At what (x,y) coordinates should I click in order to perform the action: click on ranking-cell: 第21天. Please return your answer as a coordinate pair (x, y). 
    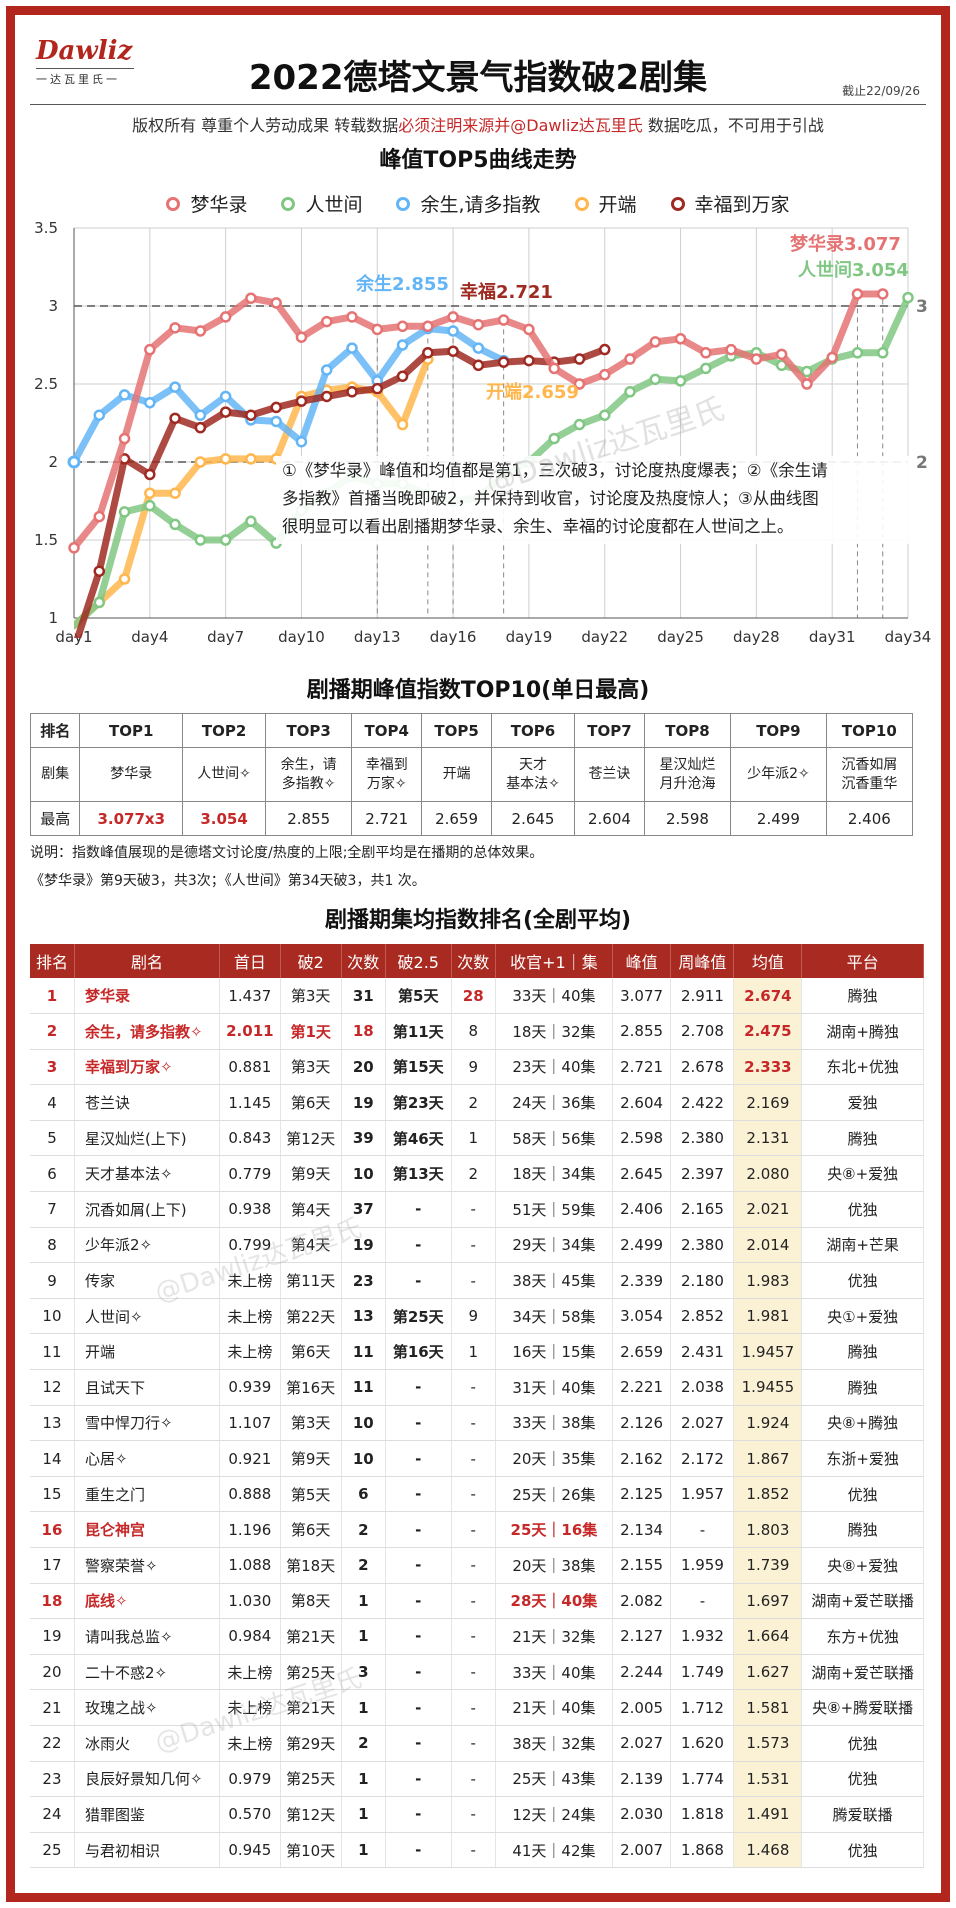
    Looking at the image, I should click on (311, 1707).